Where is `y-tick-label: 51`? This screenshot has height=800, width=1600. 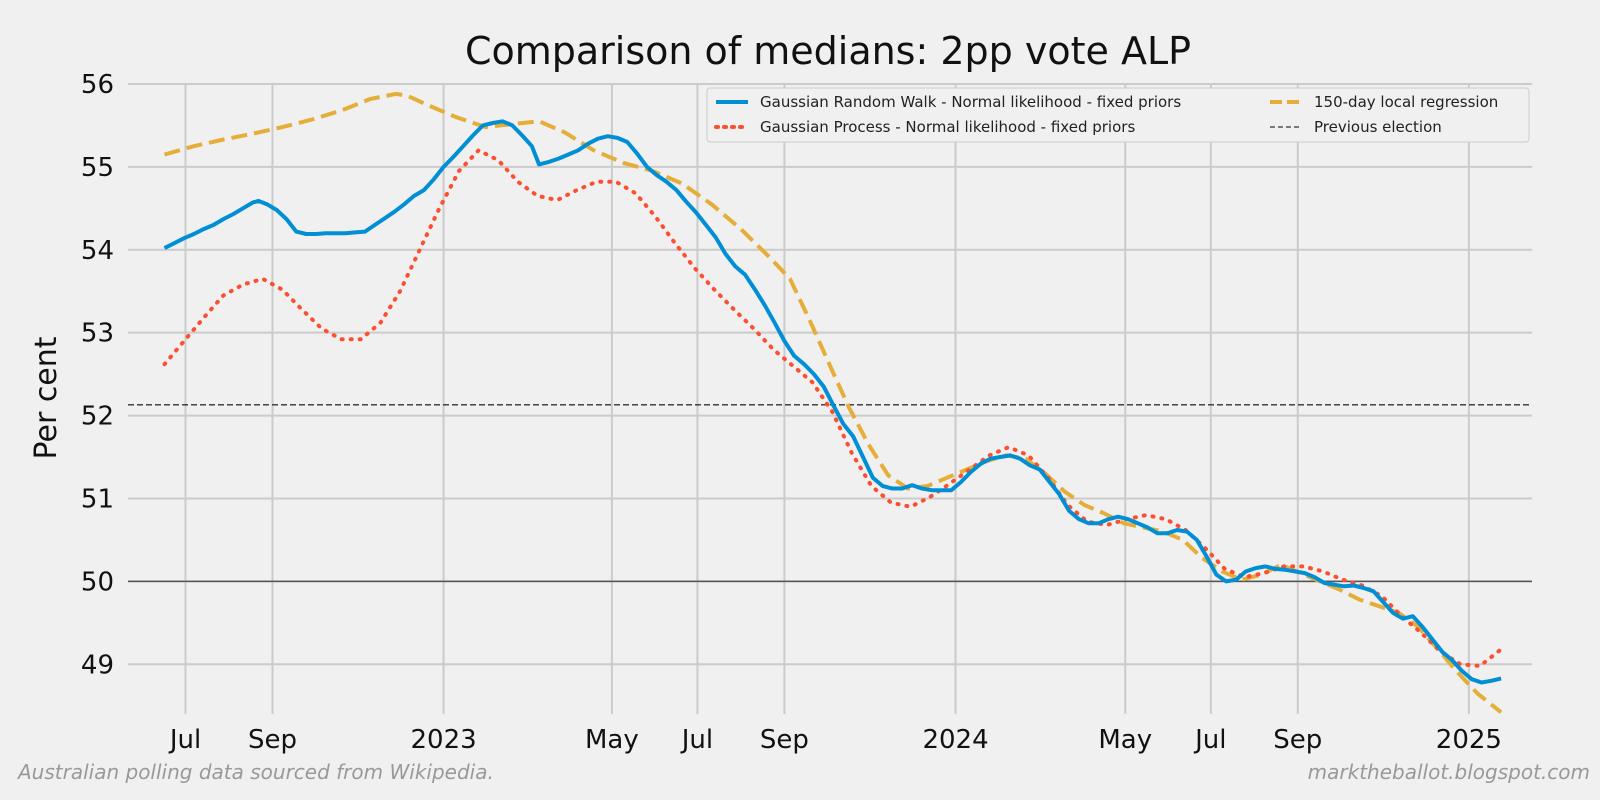
y-tick-label: 51 is located at coordinates (97, 499).